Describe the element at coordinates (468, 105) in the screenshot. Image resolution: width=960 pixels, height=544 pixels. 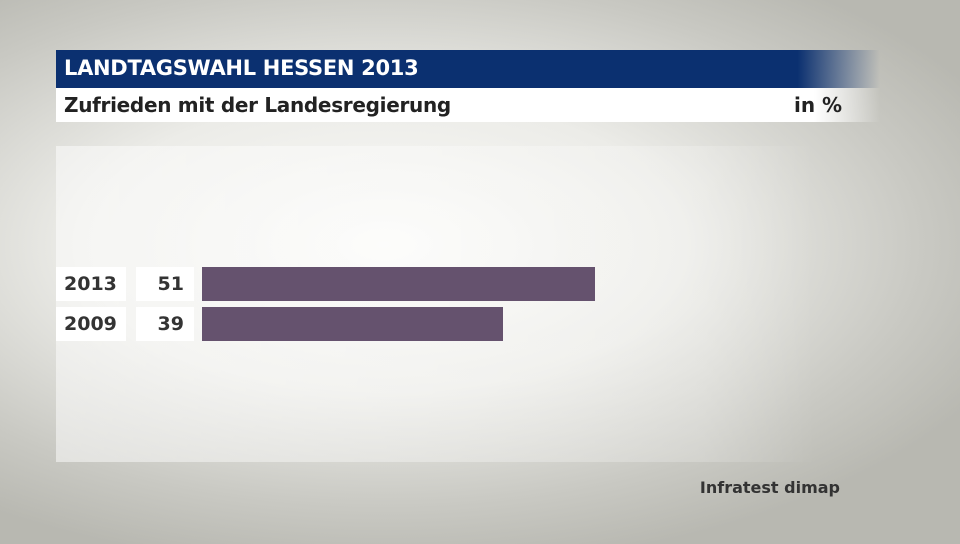
I see `subtitle-bar: Zufrieden mit der Landesregierung in %` at that location.